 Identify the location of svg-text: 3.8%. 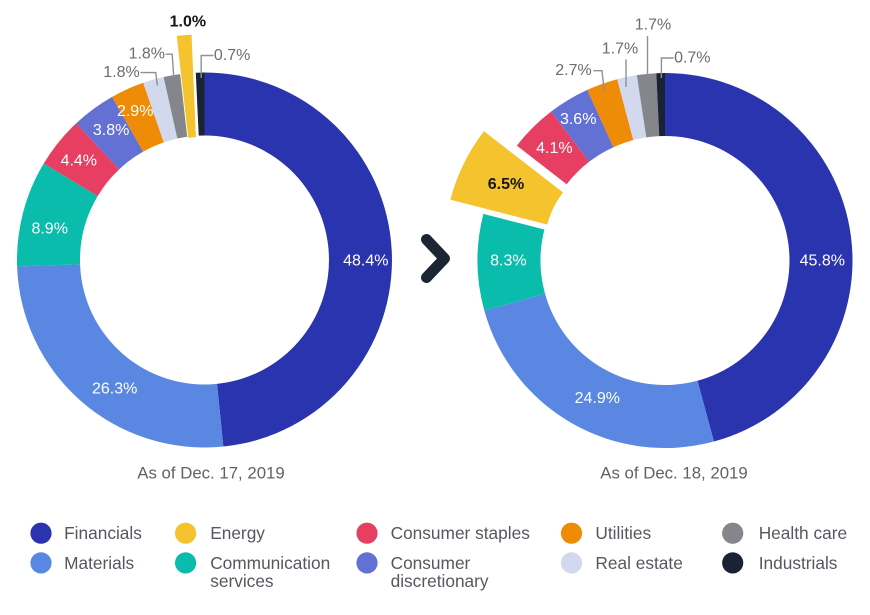
(111, 130).